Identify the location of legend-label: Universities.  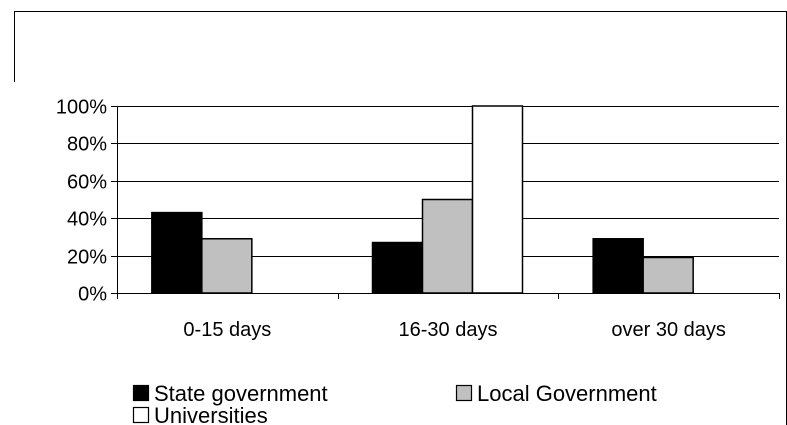
(211, 414).